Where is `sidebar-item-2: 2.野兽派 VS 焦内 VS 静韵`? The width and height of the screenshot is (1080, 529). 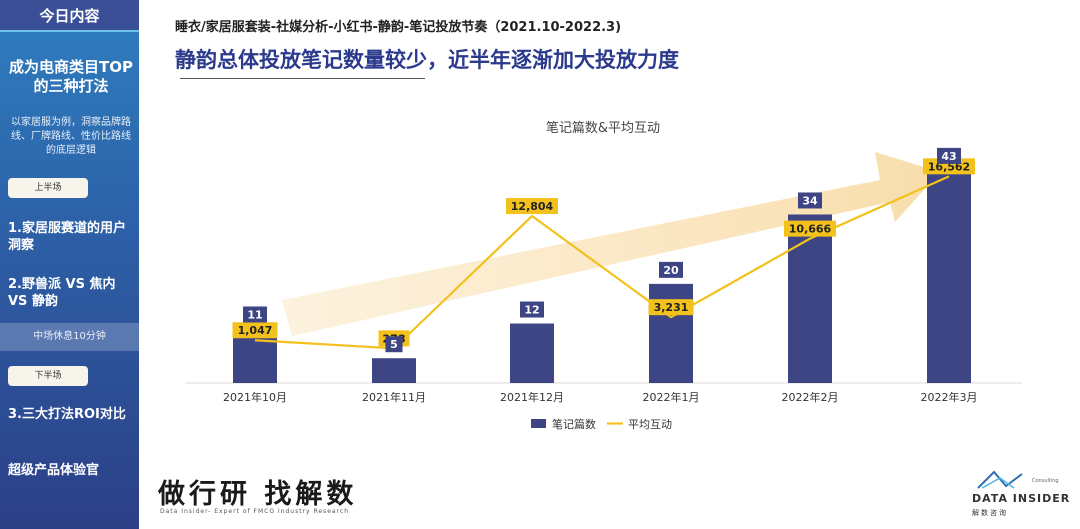
sidebar-item-2: 2.野兽派 VS 焦内 VS 静韵 is located at coordinates (62, 293).